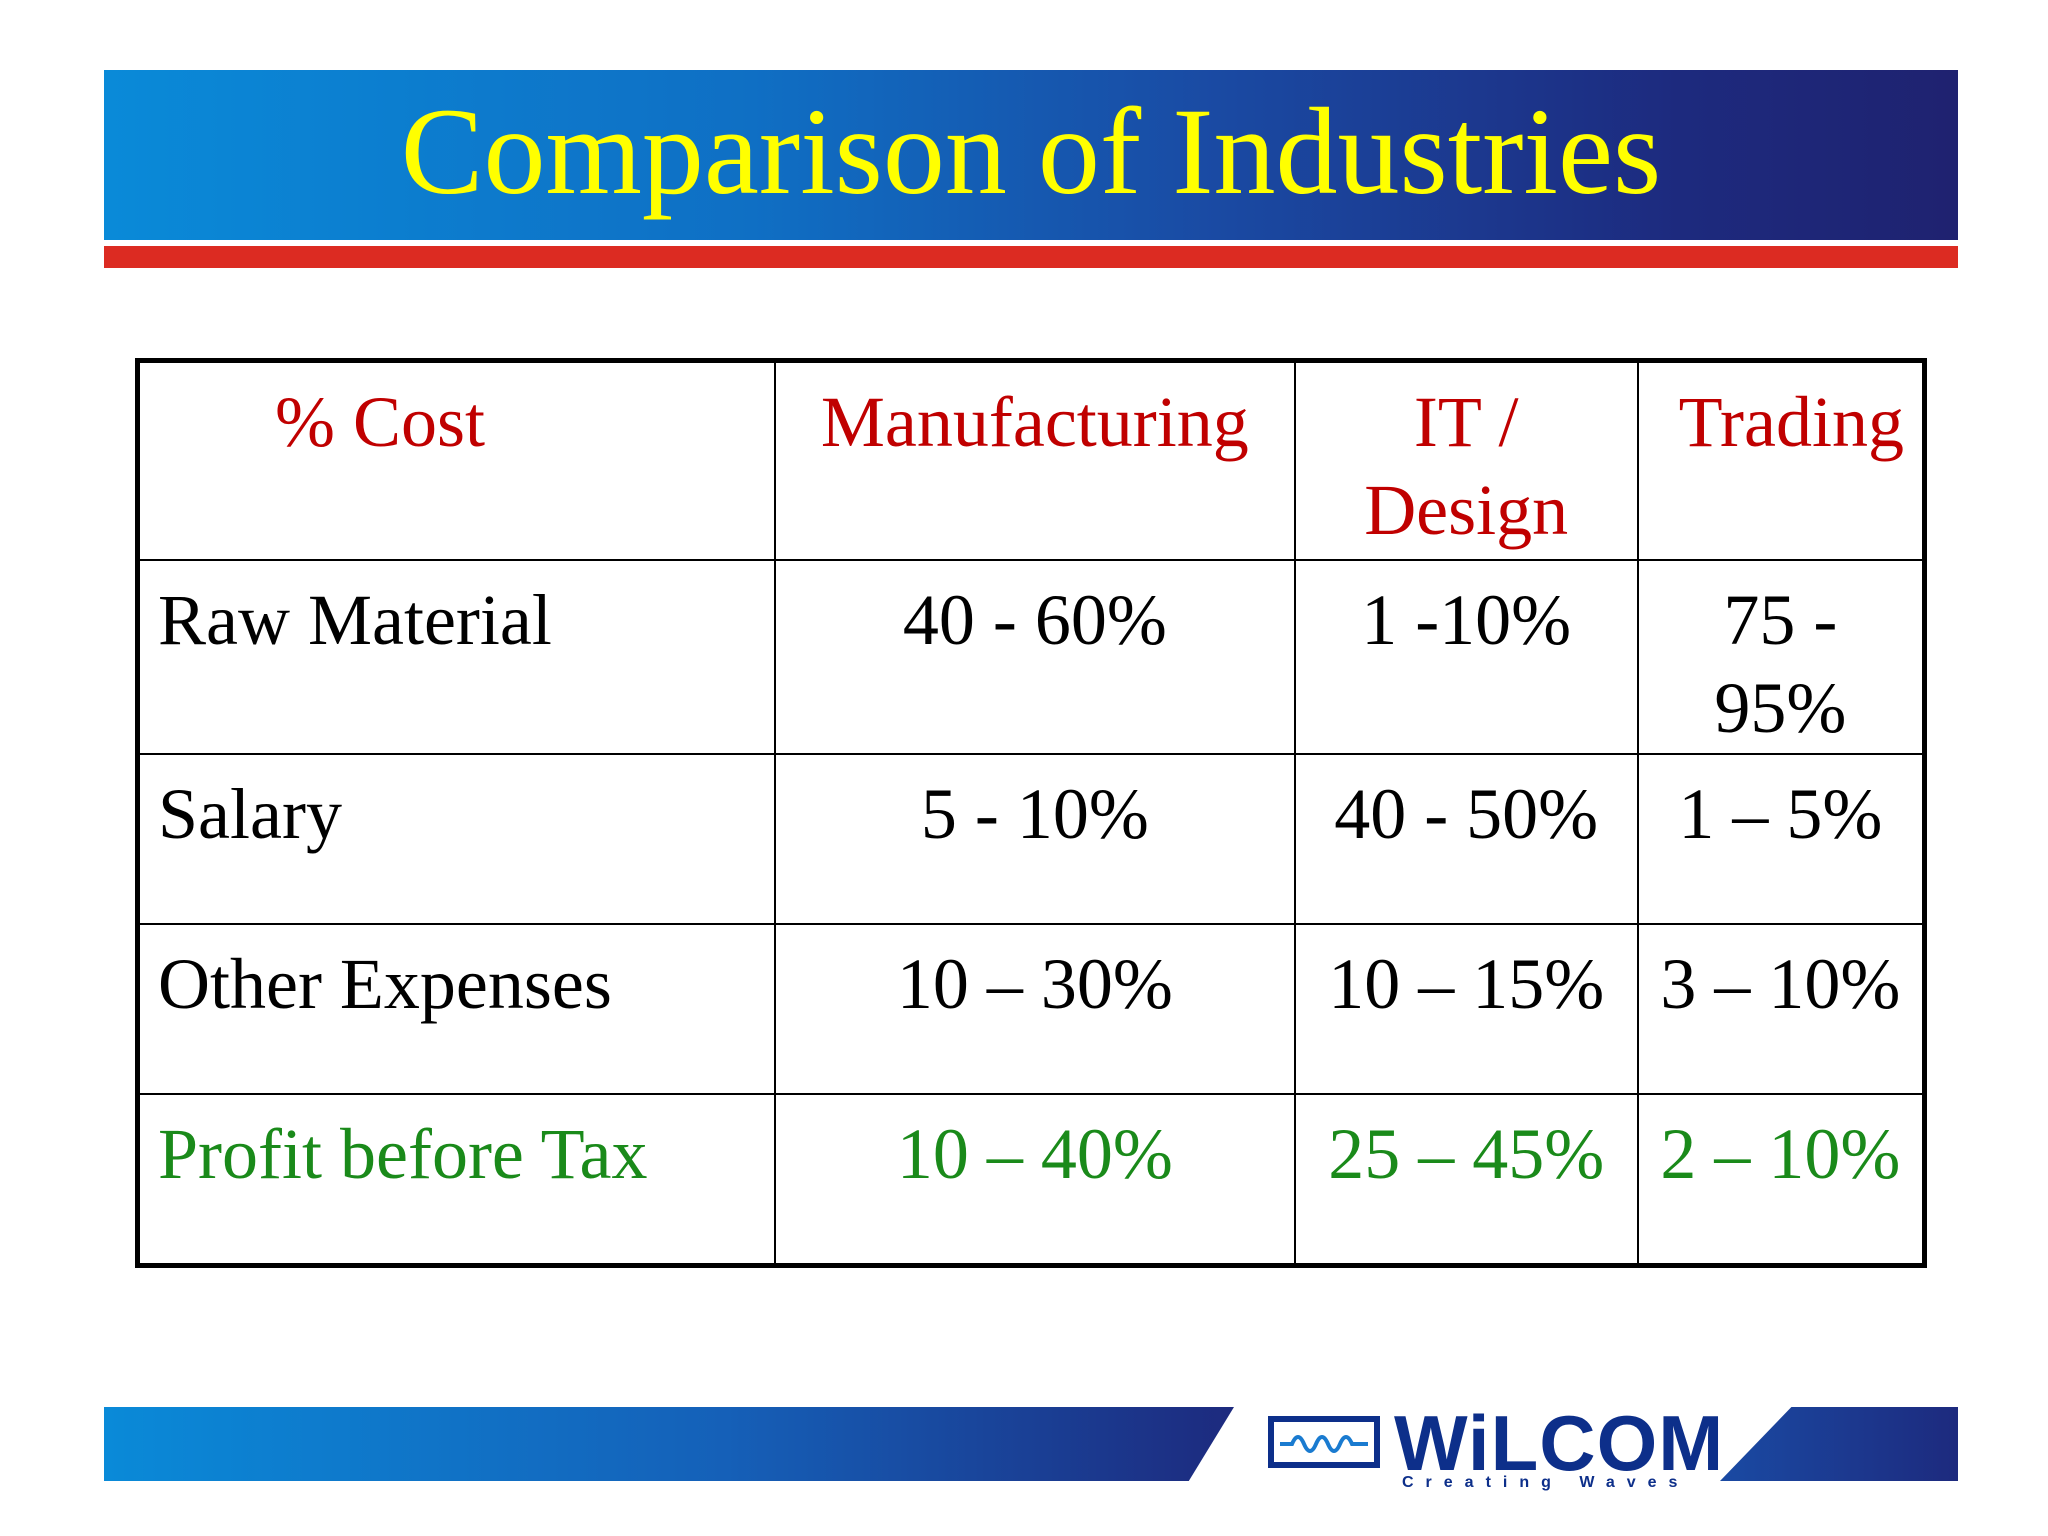 The width and height of the screenshot is (2048, 1536). I want to click on cell-it-design: 25 – 45%, so click(1466, 1179).